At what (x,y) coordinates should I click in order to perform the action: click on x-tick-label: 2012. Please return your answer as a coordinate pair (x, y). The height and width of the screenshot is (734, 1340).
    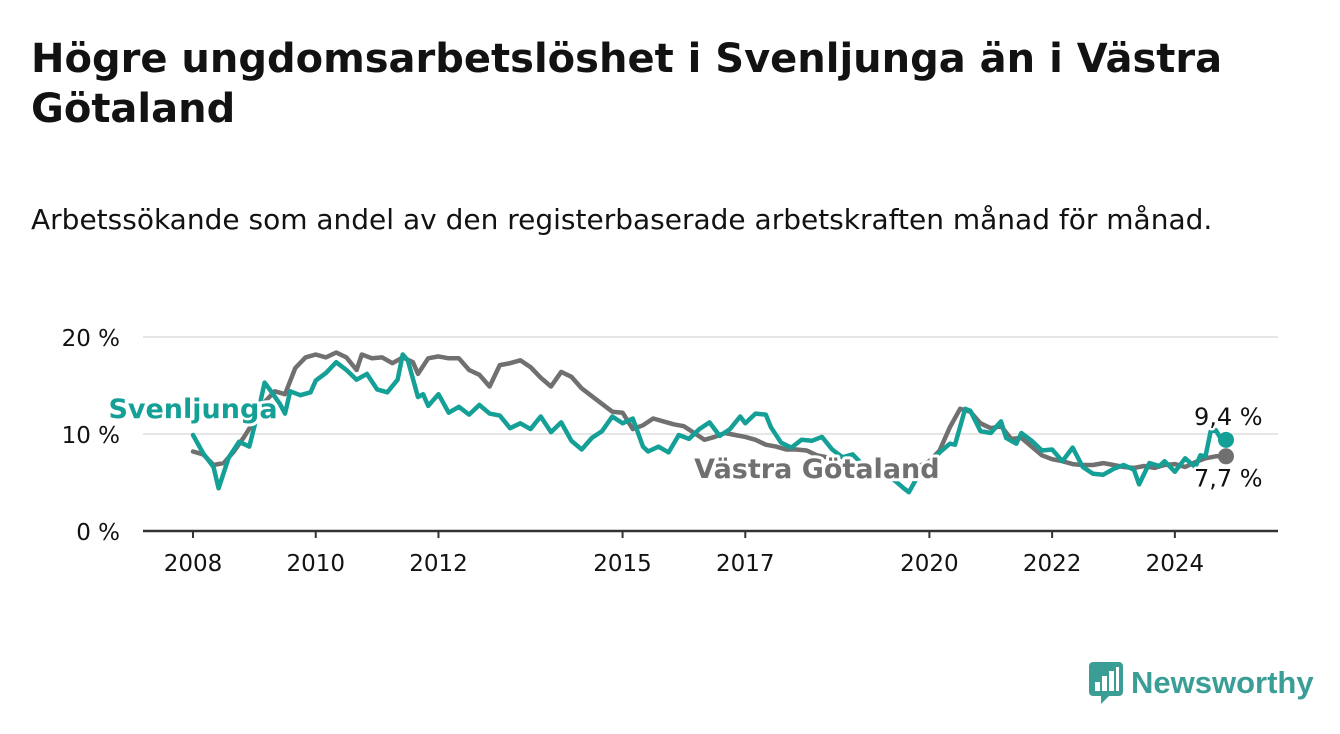
    Looking at the image, I should click on (438, 564).